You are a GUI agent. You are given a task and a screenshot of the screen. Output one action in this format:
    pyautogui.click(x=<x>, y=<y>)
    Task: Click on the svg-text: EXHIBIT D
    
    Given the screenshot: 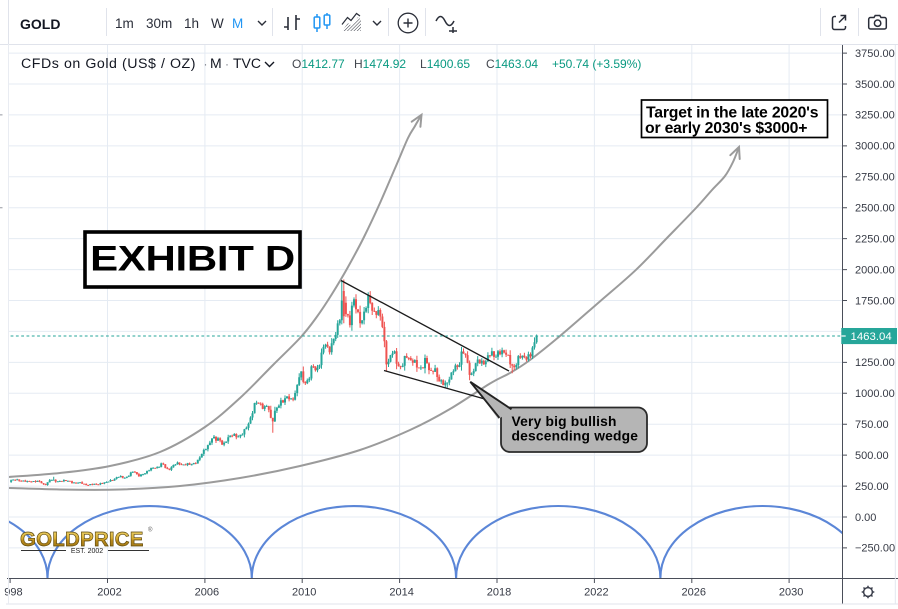 What is the action you would take?
    pyautogui.click(x=192, y=259)
    